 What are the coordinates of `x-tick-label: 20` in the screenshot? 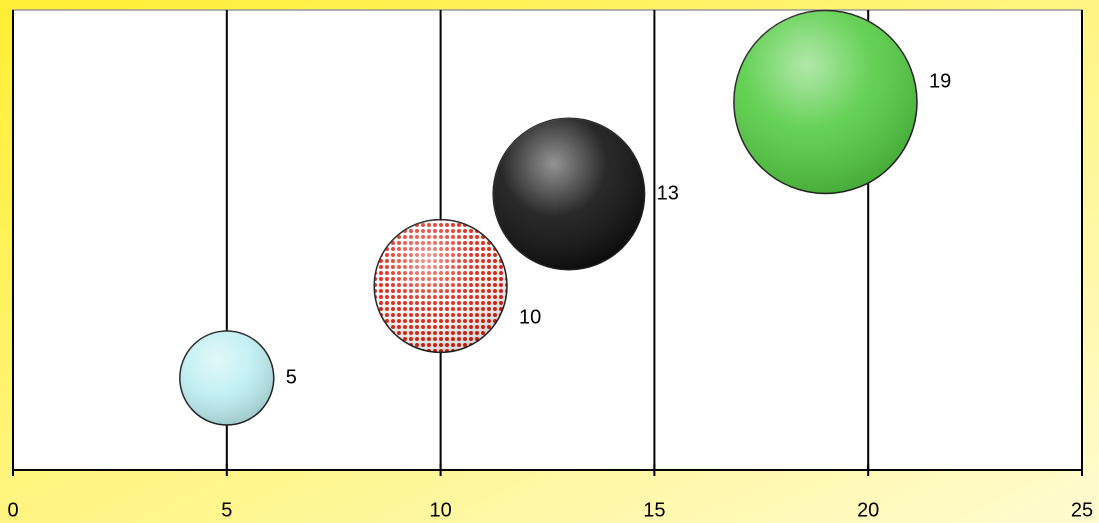 It's located at (868, 510).